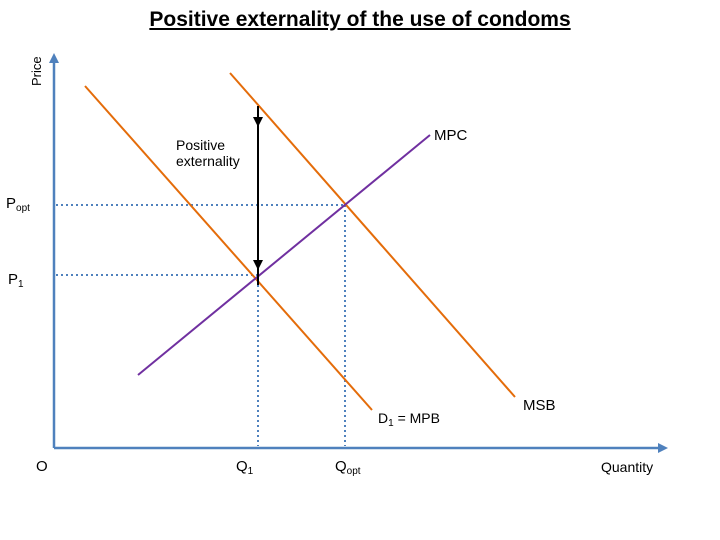  Describe the element at coordinates (627, 467) in the screenshot. I see `x-axis-label: Quantity` at that location.